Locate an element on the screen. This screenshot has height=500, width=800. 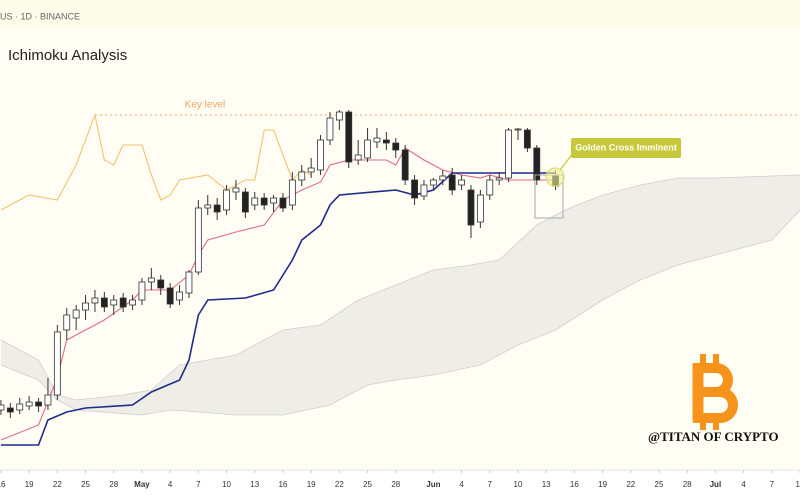
annotation-label: Golden Cross Imminent is located at coordinates (626, 147).